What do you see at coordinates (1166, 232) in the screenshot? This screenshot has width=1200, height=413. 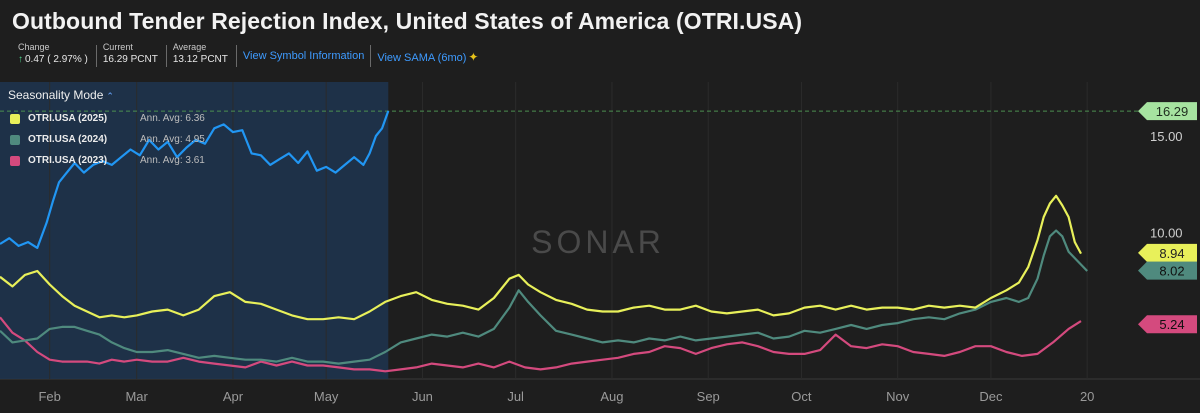 I see `y-tick-label: 10.00` at bounding box center [1166, 232].